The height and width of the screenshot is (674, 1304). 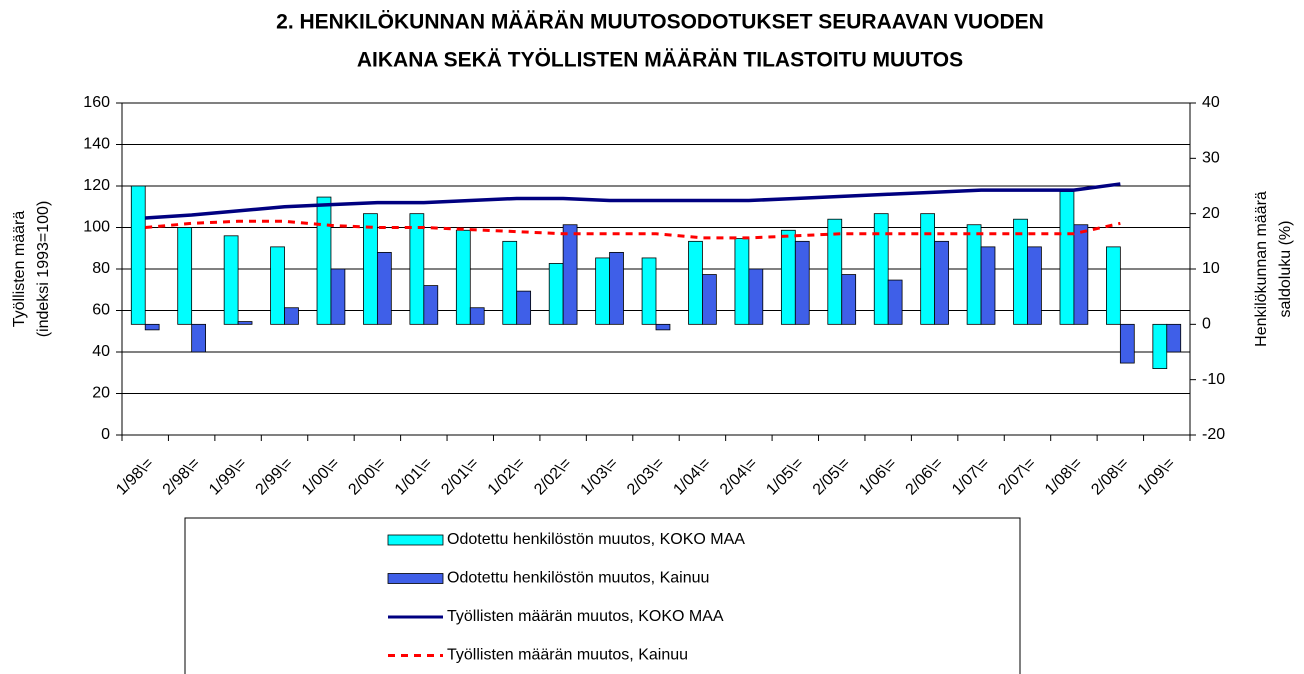 What do you see at coordinates (585, 616) in the screenshot?
I see `legend-label: Työllisten määrän muutos, KOKO MAA` at bounding box center [585, 616].